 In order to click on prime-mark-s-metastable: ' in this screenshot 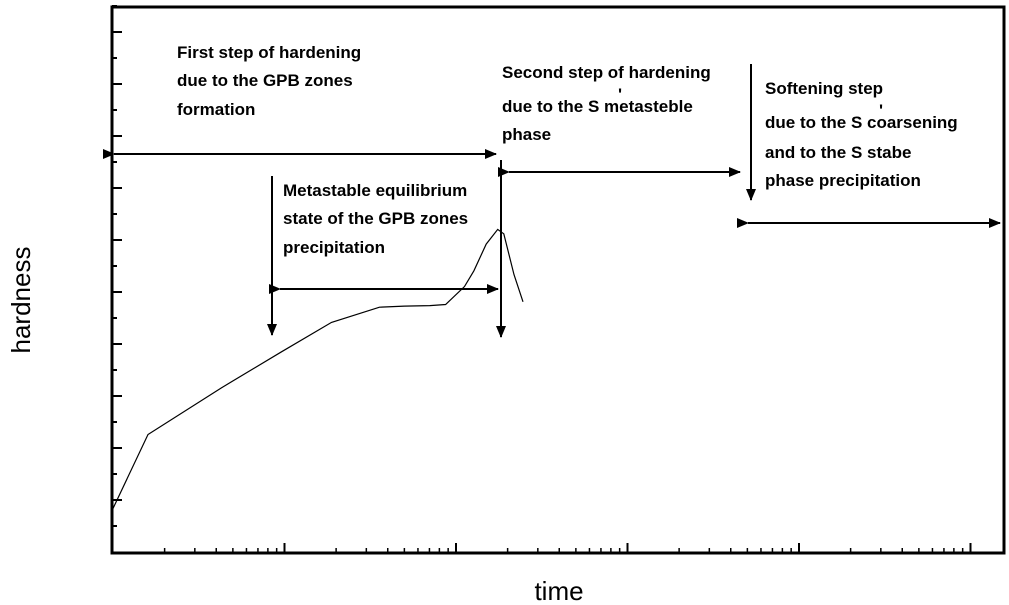, I will do `click(620, 94)`.